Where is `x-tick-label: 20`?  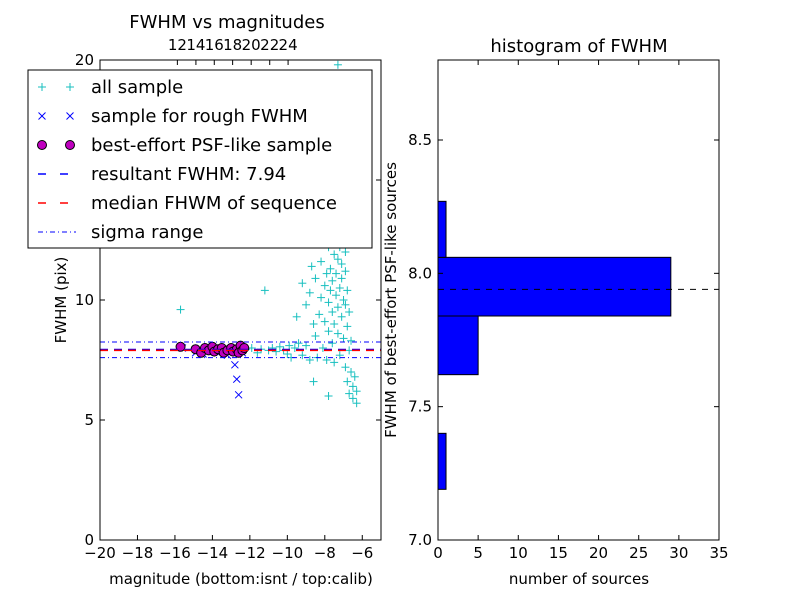
x-tick-label: 20 is located at coordinates (598, 553).